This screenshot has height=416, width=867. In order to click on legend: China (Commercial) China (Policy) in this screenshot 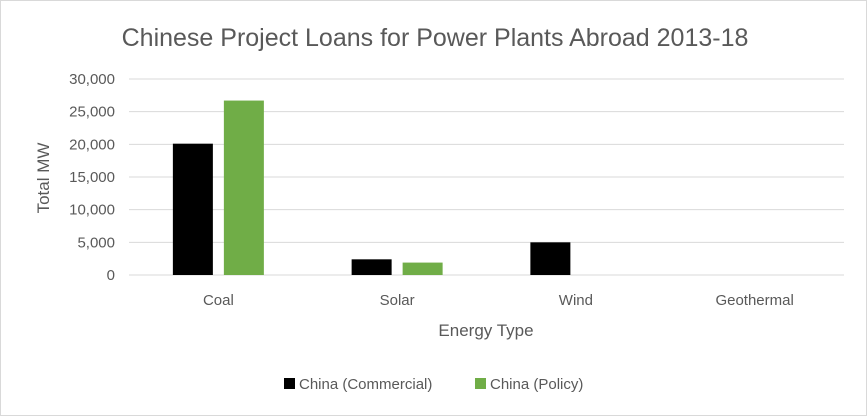, I will do `click(433, 384)`.